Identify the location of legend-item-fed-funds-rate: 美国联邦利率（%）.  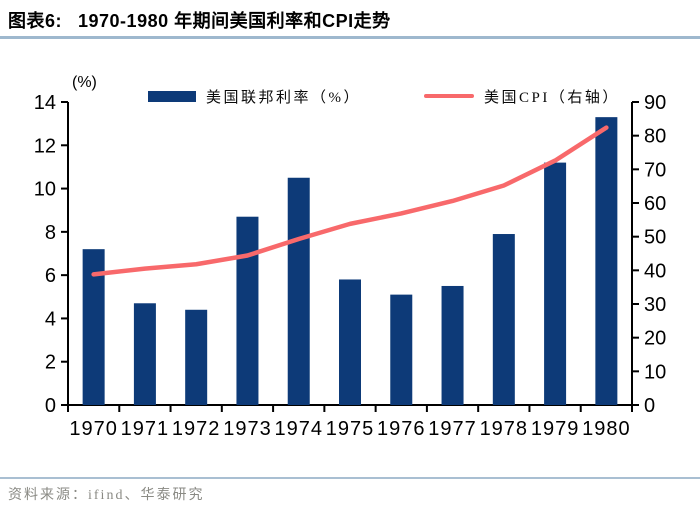
(254, 96).